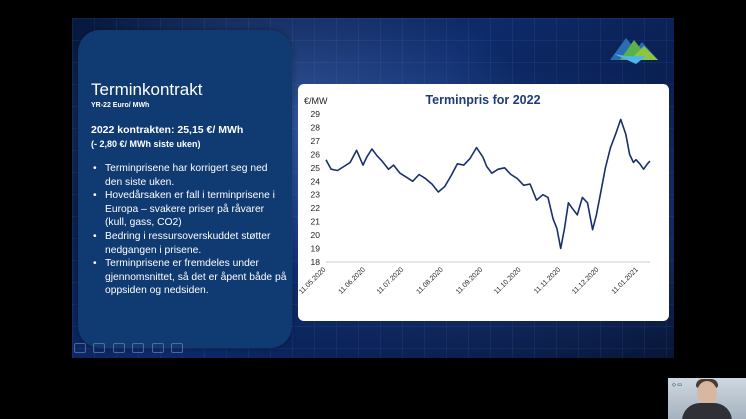 The image size is (746, 419). I want to click on x-tick-label: 11.11.2020, so click(547, 280).